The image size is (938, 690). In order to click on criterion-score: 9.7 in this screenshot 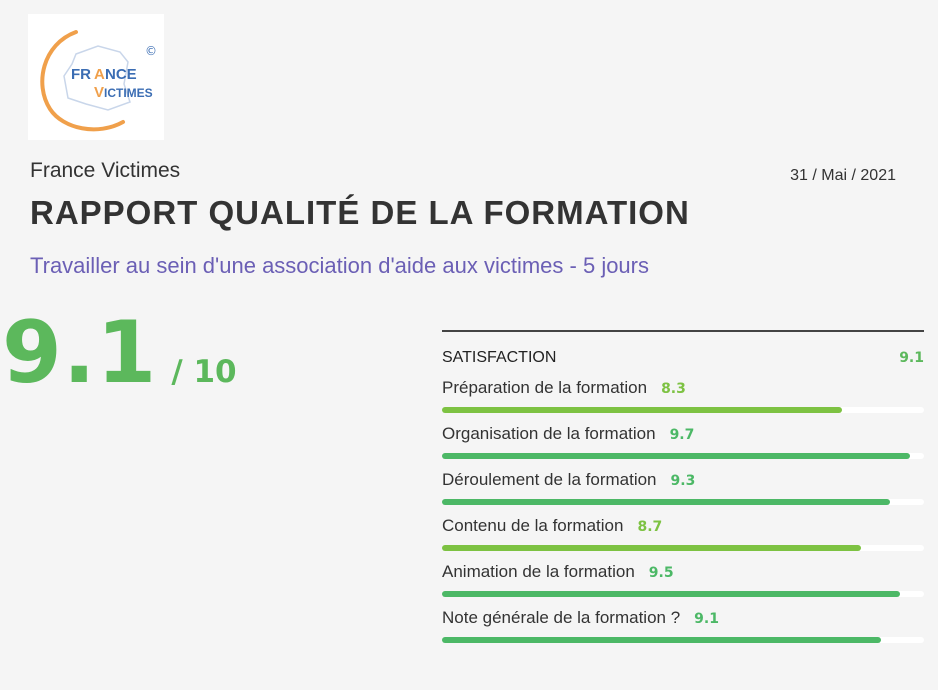, I will do `click(682, 435)`.